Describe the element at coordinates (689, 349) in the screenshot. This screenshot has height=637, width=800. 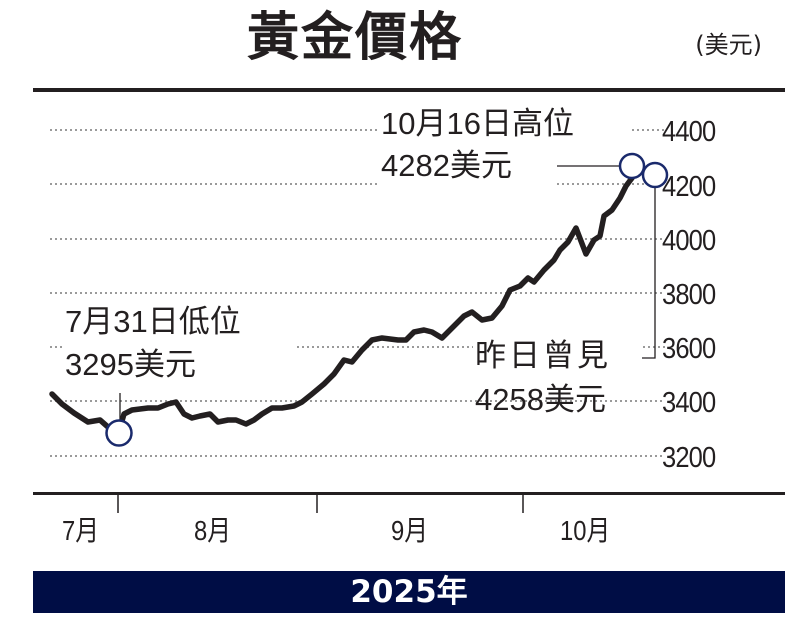
I see `y-tick-3600: 3600` at that location.